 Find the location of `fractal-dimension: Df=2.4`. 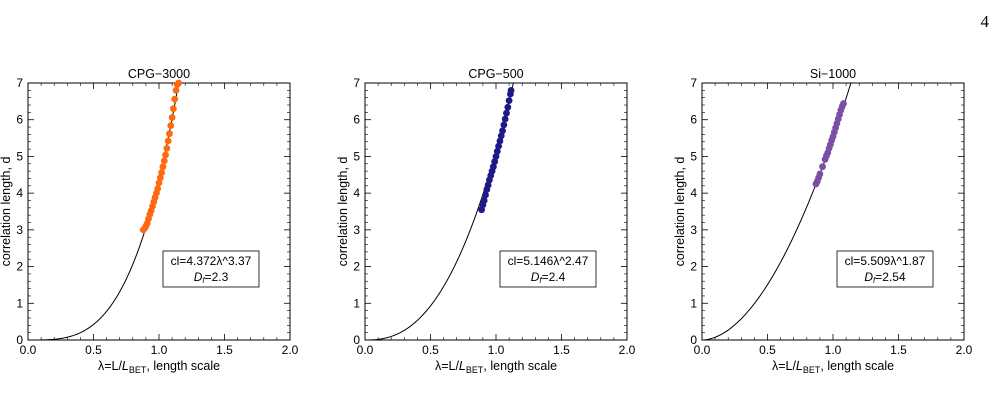

fractal-dimension: Df=2.4 is located at coordinates (548, 277).